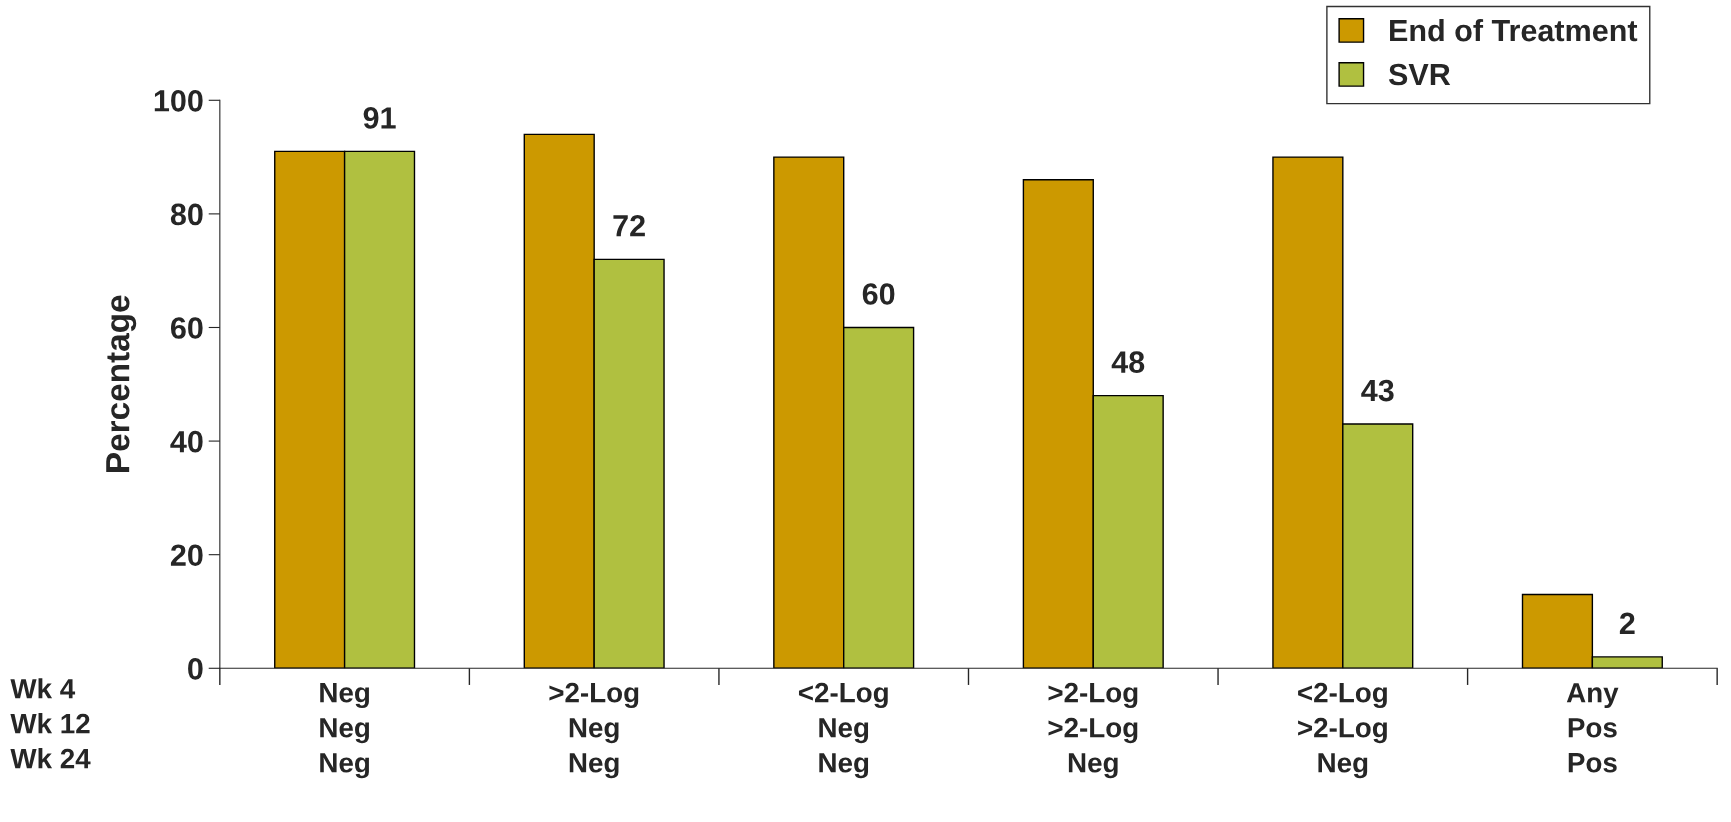 Image resolution: width=1731 pixels, height=822 pixels. What do you see at coordinates (50, 723) in the screenshot?
I see `text: Wk 4 Wk 12 Wk 24` at bounding box center [50, 723].